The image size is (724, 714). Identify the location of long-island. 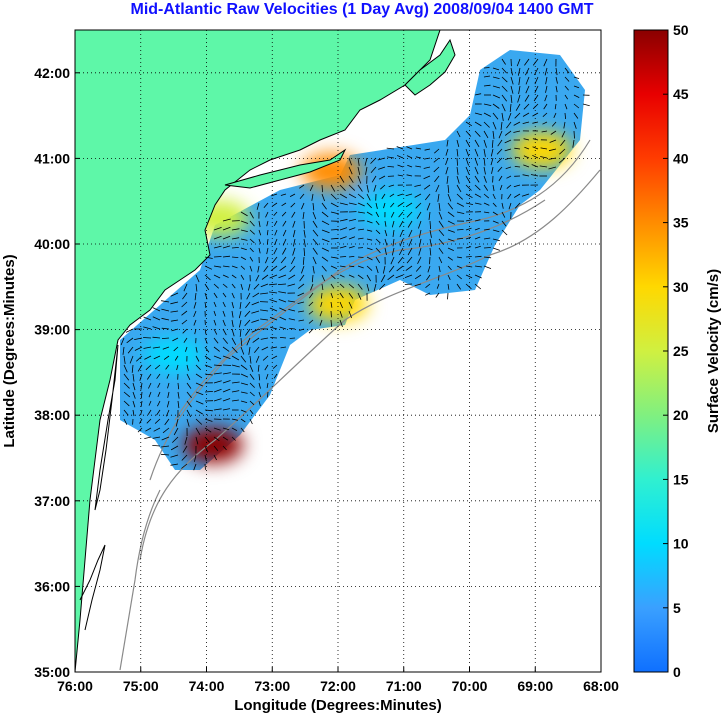
(285, 168).